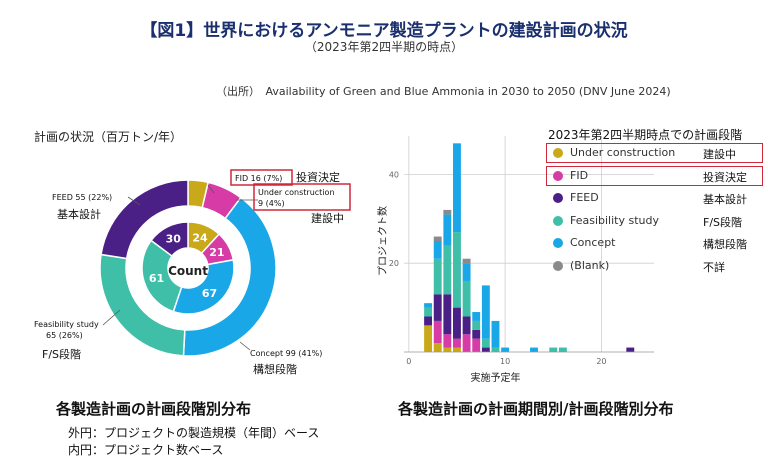  What do you see at coordinates (590, 265) in the screenshot?
I see `legend-label-blank: (Blank)` at bounding box center [590, 265].